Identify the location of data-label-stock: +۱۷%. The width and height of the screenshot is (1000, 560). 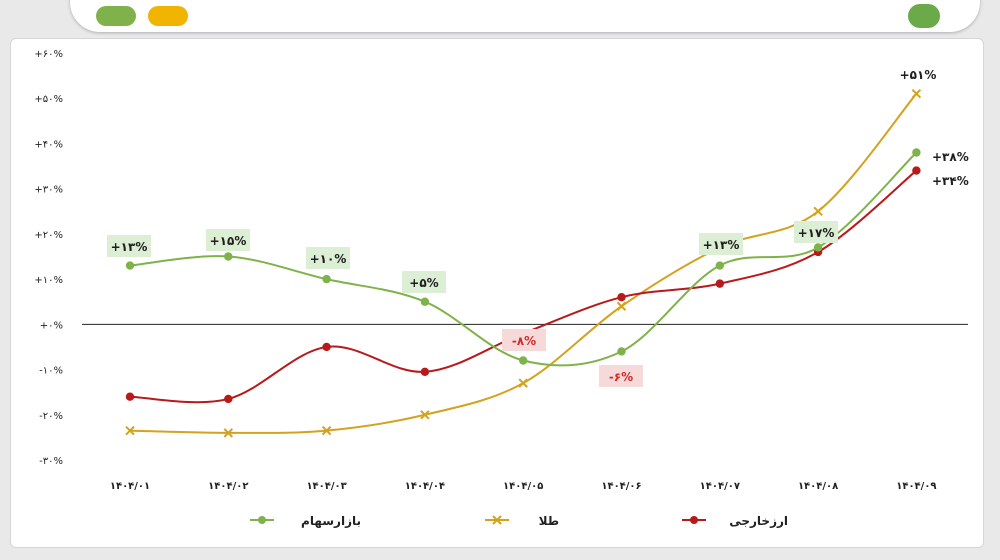
(816, 233).